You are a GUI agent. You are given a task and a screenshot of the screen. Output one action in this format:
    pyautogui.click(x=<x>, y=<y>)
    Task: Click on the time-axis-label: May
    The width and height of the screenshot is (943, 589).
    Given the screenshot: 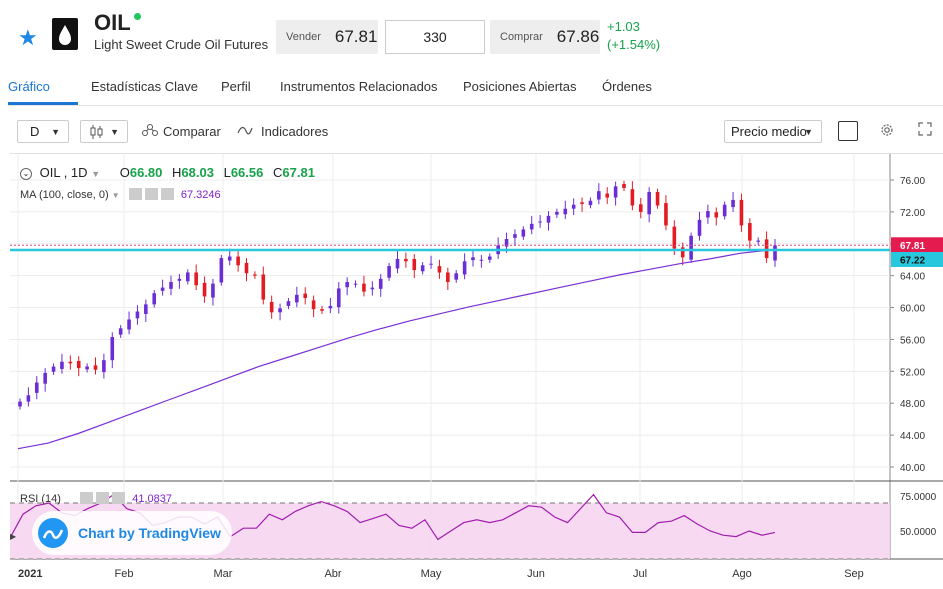 What is the action you would take?
    pyautogui.click(x=431, y=574)
    